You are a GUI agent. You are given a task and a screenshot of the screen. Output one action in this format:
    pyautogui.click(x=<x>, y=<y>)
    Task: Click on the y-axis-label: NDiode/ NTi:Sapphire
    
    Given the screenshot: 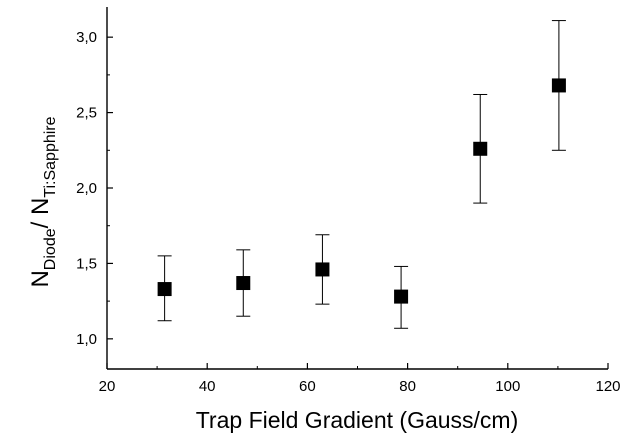 What is the action you would take?
    pyautogui.click(x=43, y=201)
    